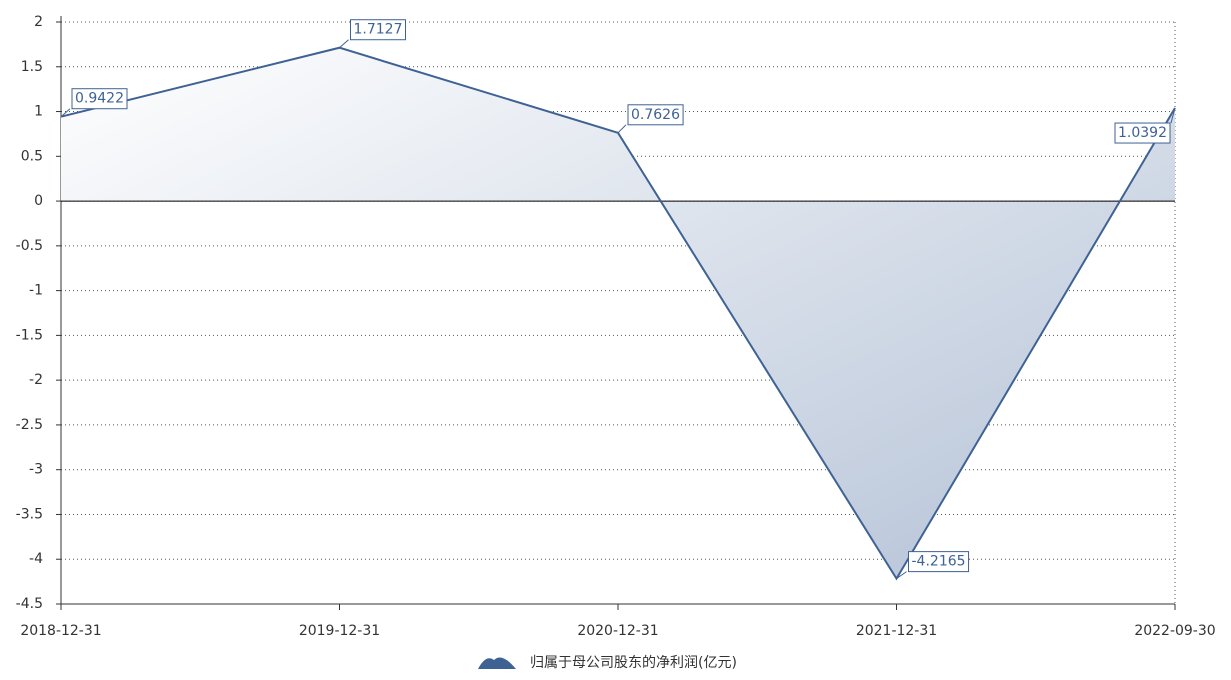  I want to click on data-label-text: 1.0392, so click(1142, 133).